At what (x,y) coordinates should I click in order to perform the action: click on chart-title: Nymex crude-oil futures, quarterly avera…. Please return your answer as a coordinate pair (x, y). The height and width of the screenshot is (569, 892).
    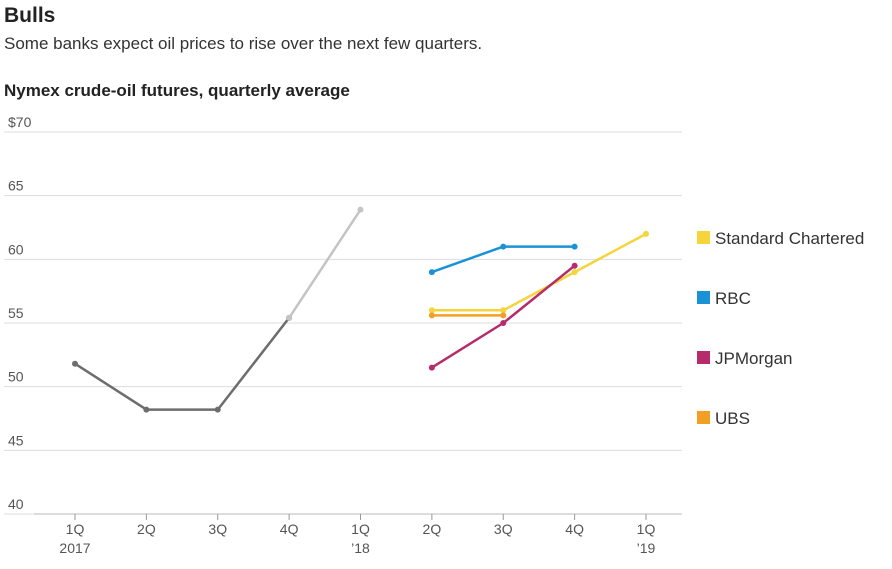
    Looking at the image, I should click on (177, 90).